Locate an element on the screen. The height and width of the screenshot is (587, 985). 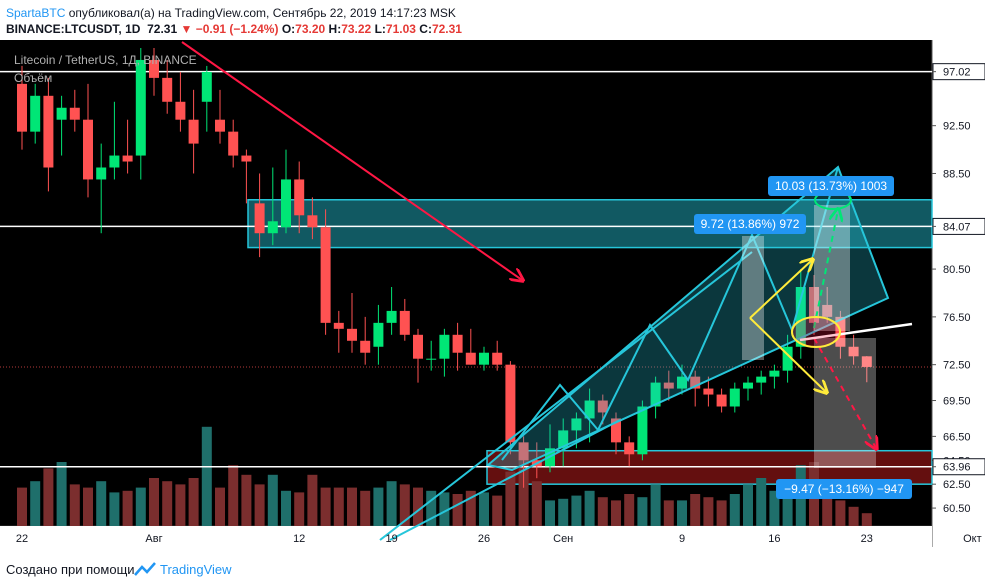
last-price: 72.31 is located at coordinates (162, 29).